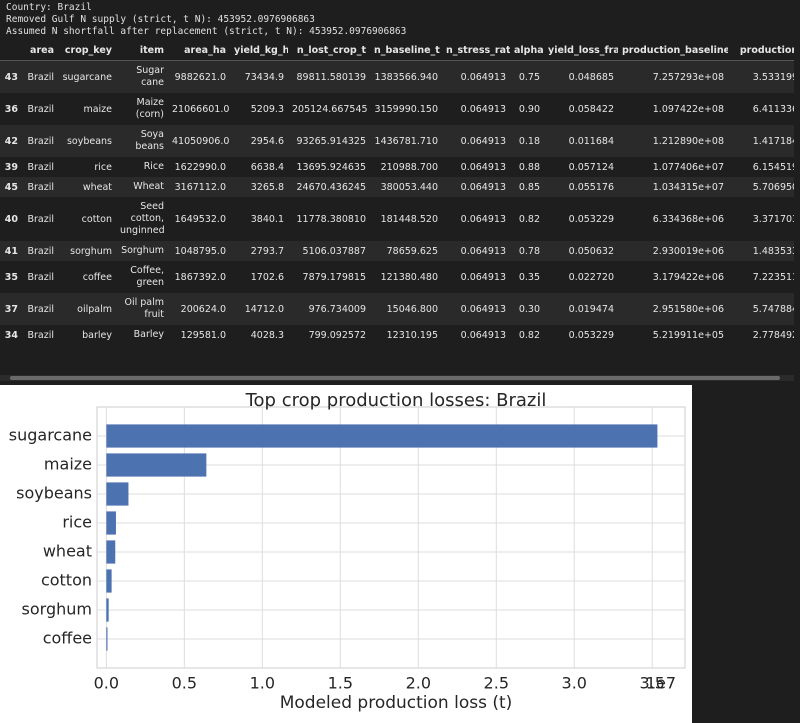 Image resolution: width=800 pixels, height=723 pixels. What do you see at coordinates (57, 609) in the screenshot?
I see `y-tick-label: sorghum` at bounding box center [57, 609].